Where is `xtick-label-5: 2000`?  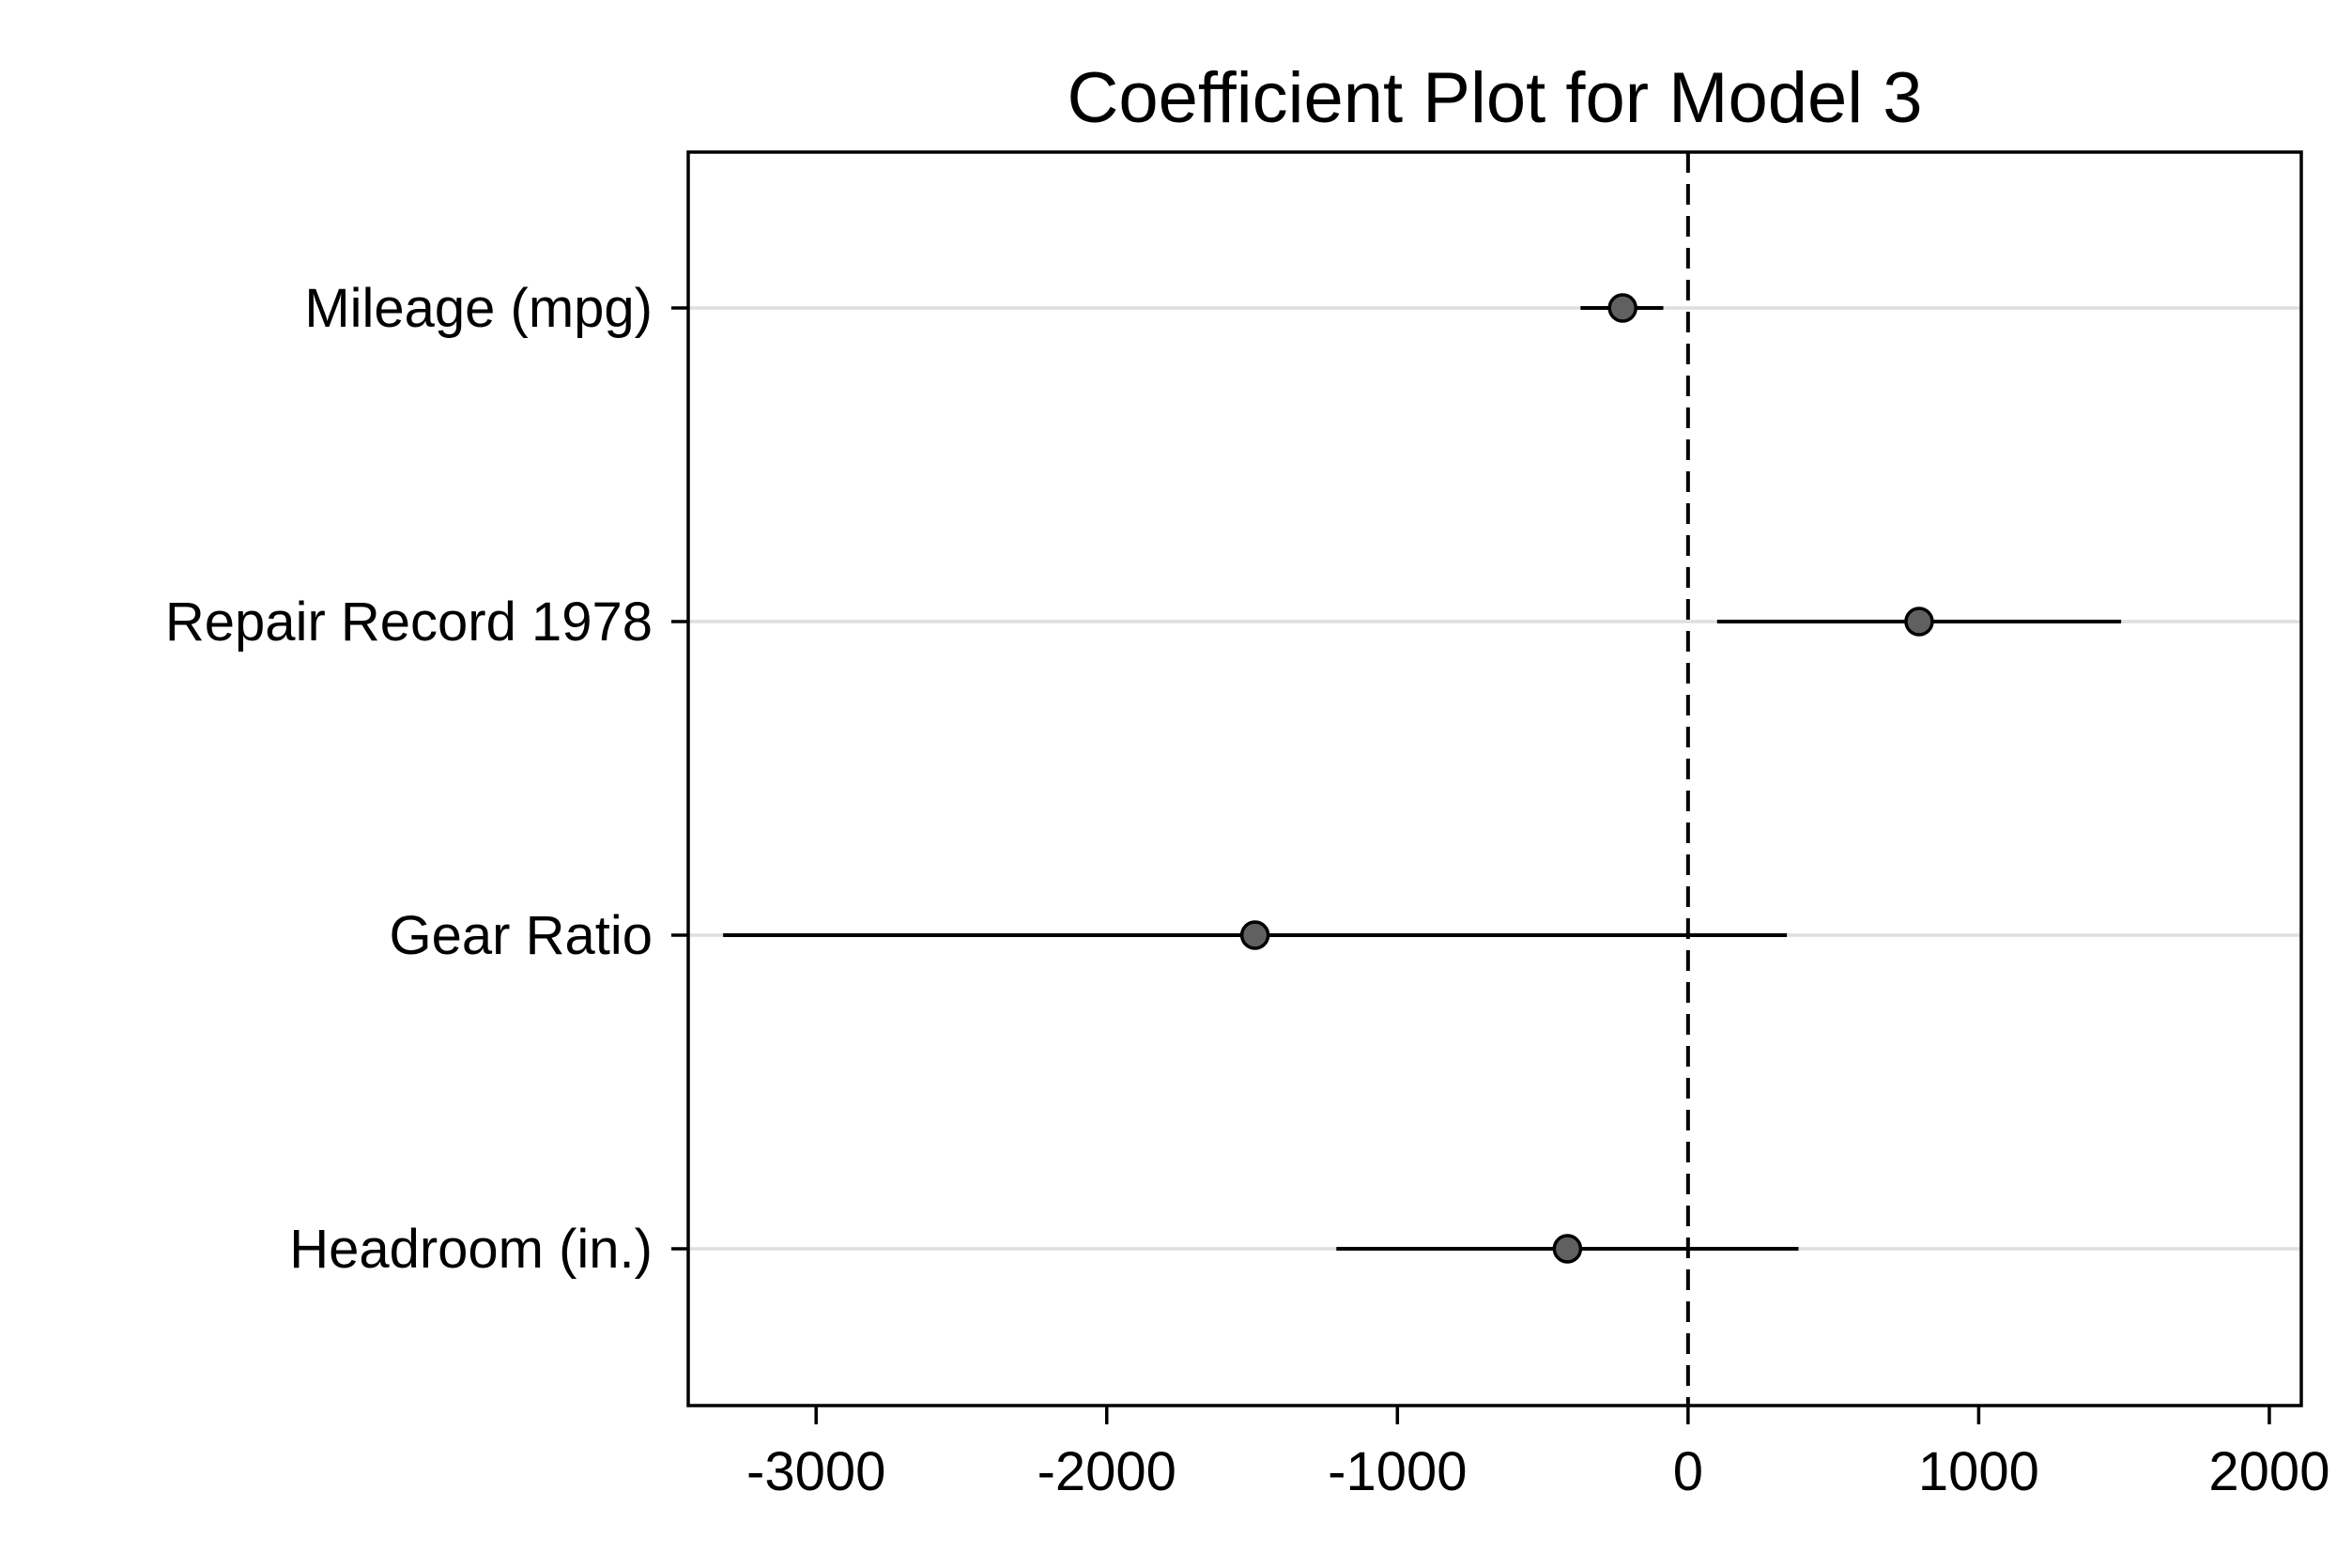 xtick-label-5: 2000 is located at coordinates (2269, 1472).